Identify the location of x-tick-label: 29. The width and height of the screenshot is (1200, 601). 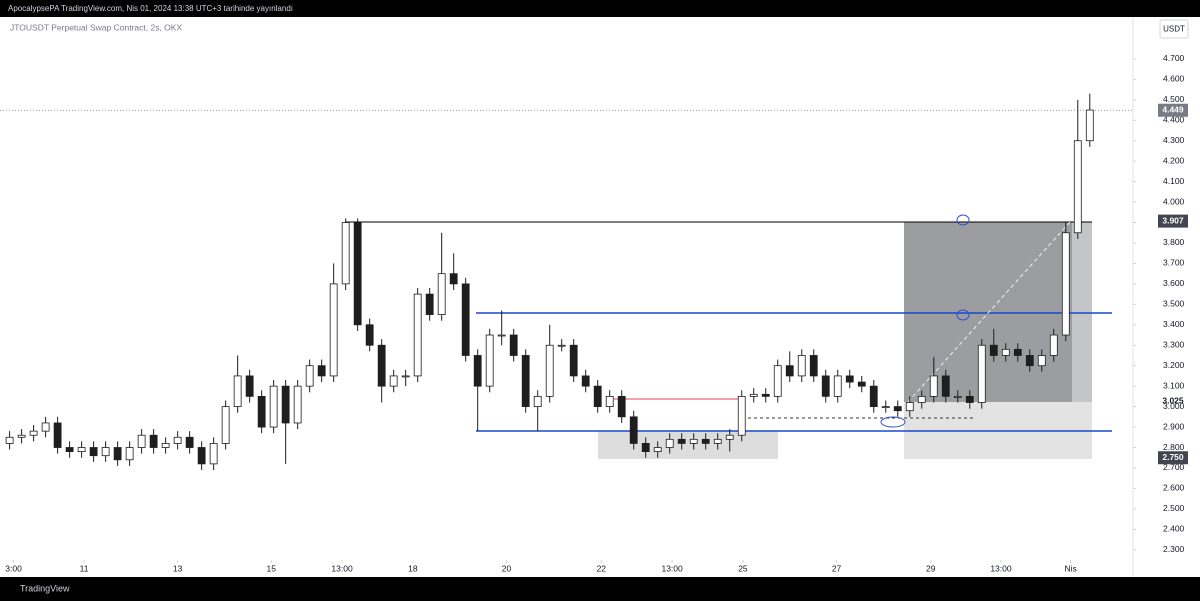
(931, 568).